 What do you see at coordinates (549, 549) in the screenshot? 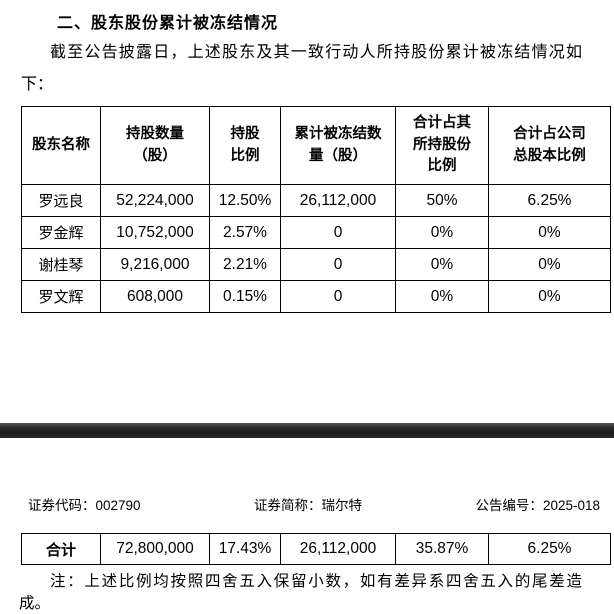
I see `cell-total-ratio-of-total: 6.25%` at bounding box center [549, 549].